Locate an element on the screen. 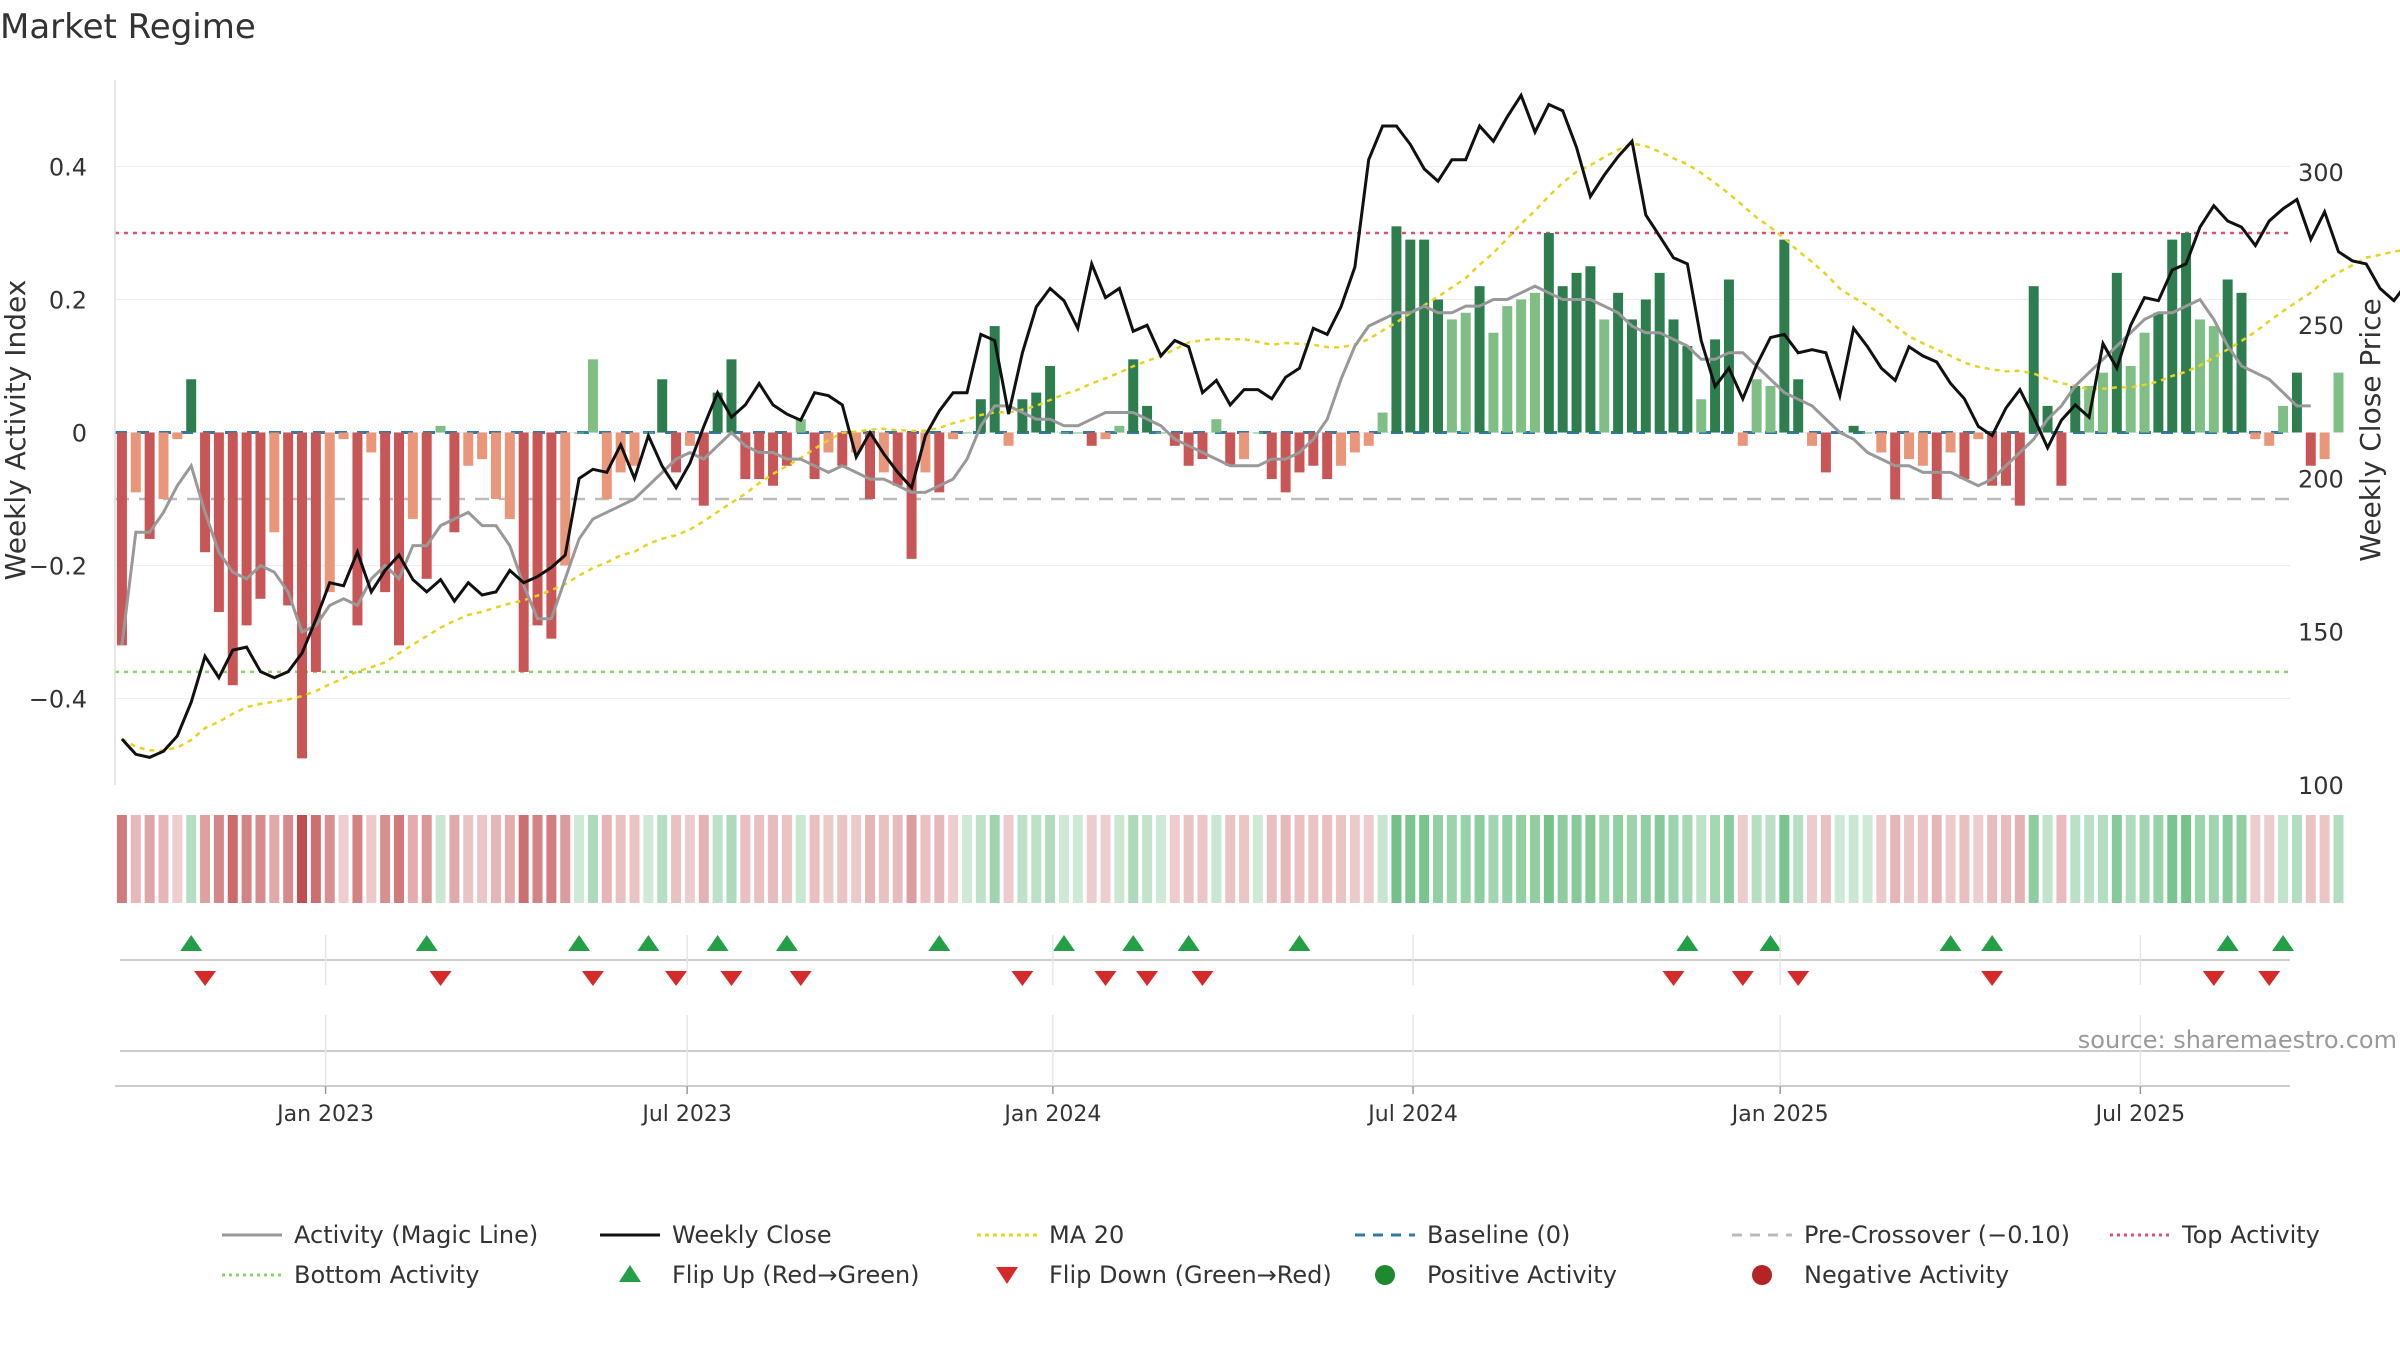  x-tick-label: Jul 2025 is located at coordinates (2140, 1114).